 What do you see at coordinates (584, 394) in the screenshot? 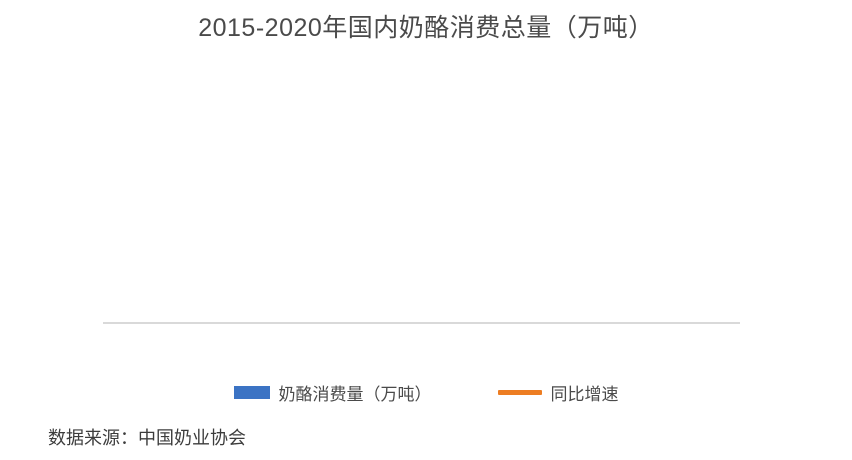
I see `legend-line-label: 同比增速` at bounding box center [584, 394].